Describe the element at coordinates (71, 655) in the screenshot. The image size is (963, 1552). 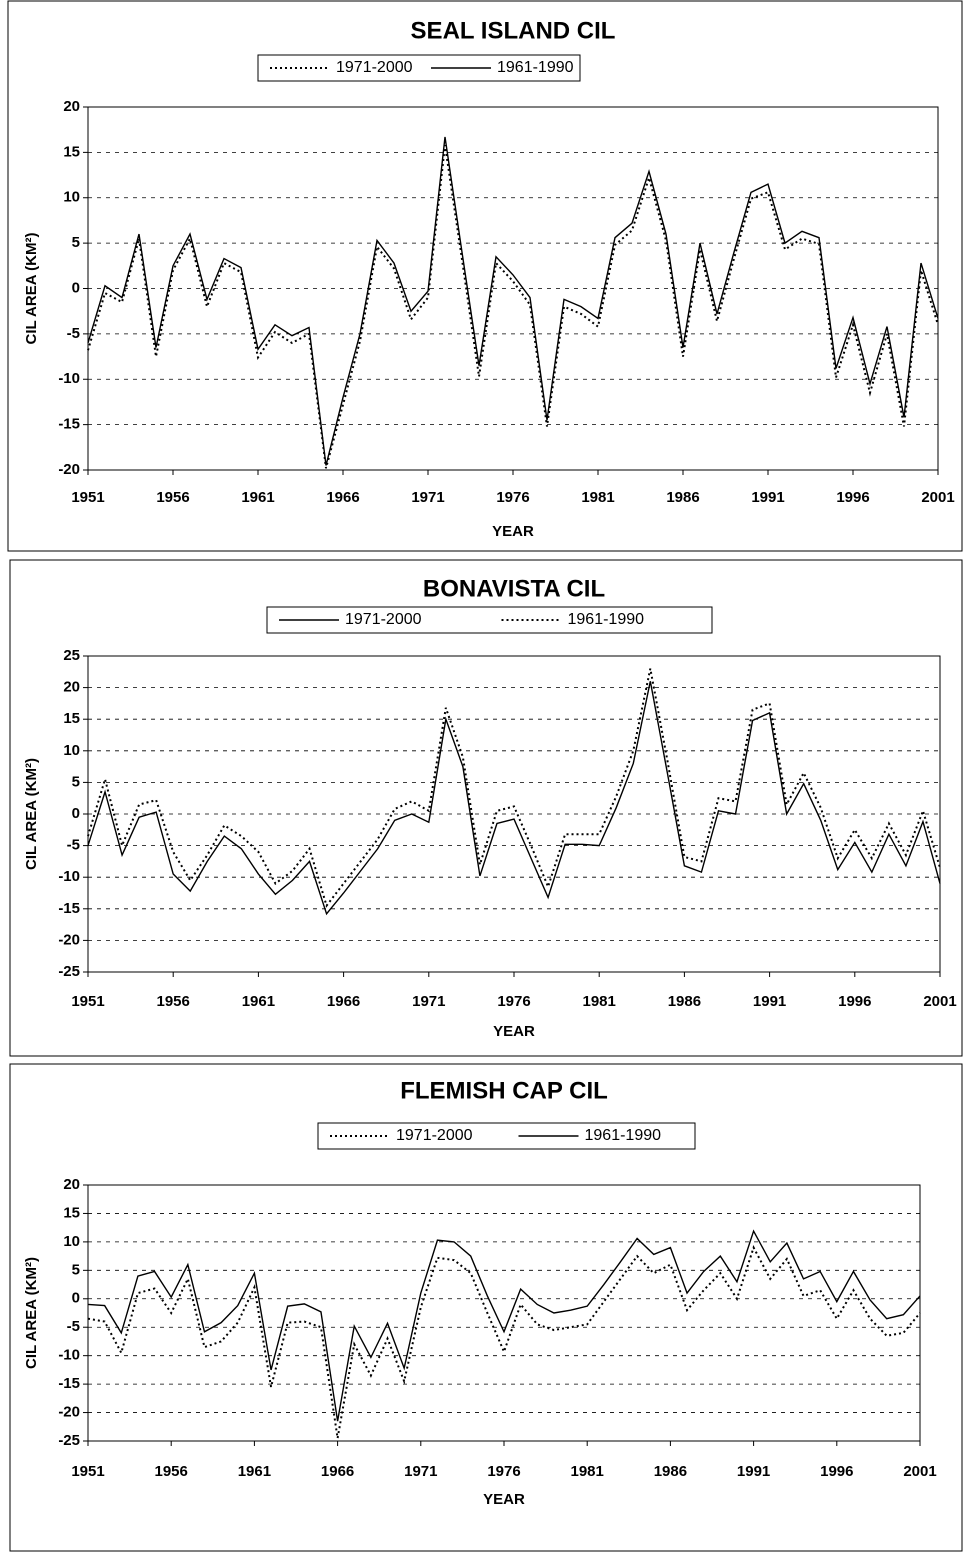
I see `y-tick-label: 25` at that location.